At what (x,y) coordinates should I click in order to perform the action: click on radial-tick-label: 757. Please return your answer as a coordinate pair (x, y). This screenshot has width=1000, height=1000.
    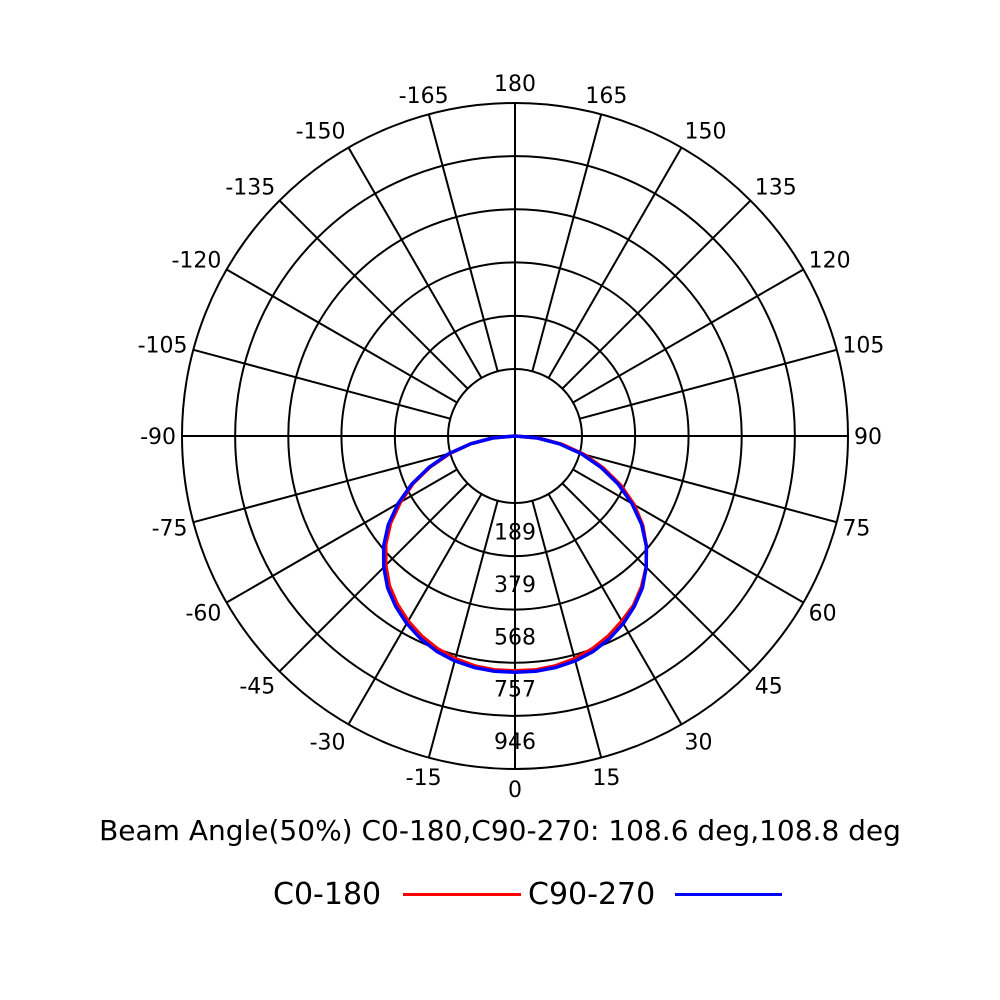
    Looking at the image, I should click on (515, 690).